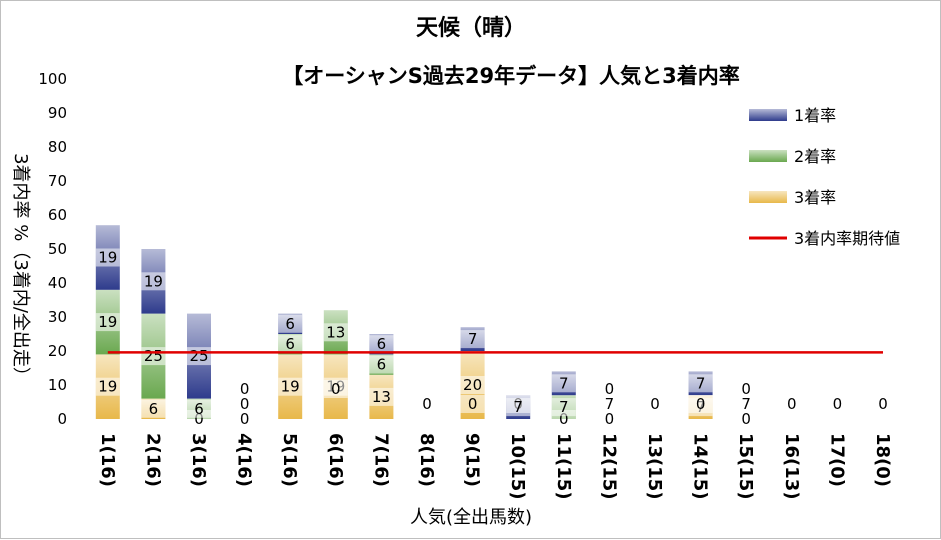 The width and height of the screenshot is (941, 540). Describe the element at coordinates (335, 460) in the screenshot. I see `x-tick-label: 6(16)` at that location.